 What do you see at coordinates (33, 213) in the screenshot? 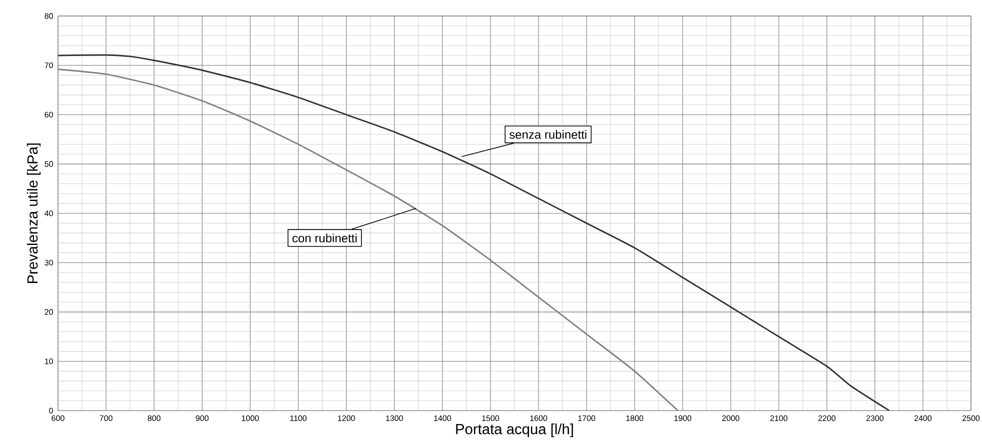
I see `y-axis-title: Prevalenza utile [kPa]` at bounding box center [33, 213].